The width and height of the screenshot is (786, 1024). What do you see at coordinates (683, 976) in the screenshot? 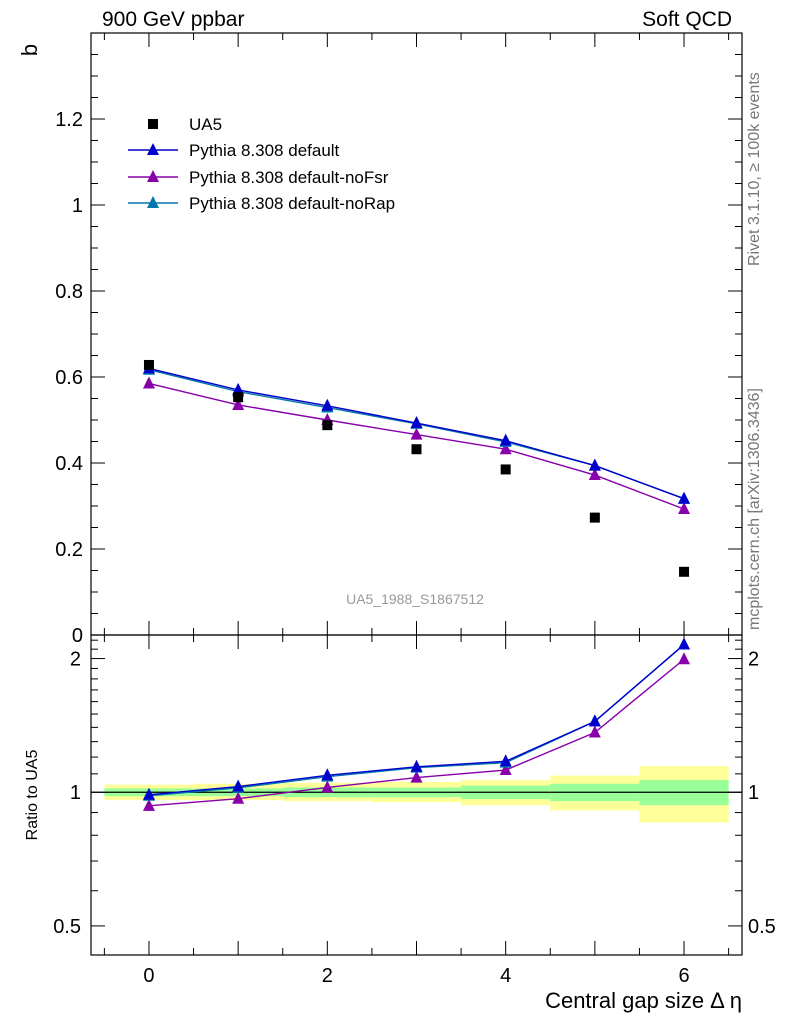
I see `x-tick-label: 6` at bounding box center [683, 976].